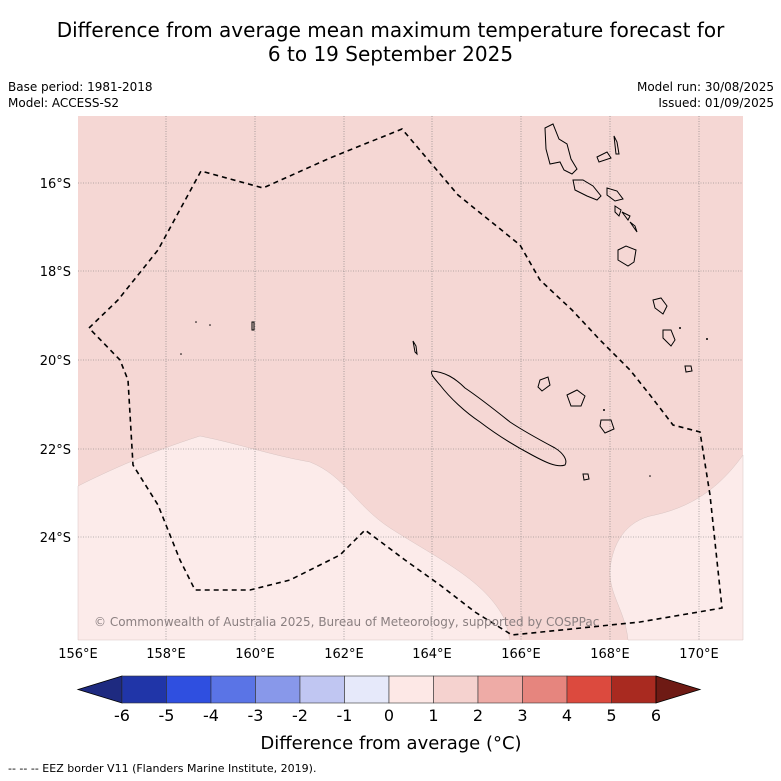 This screenshot has width=781, height=781. Describe the element at coordinates (166, 654) in the screenshot. I see `lon-tick: 158°E` at that location.